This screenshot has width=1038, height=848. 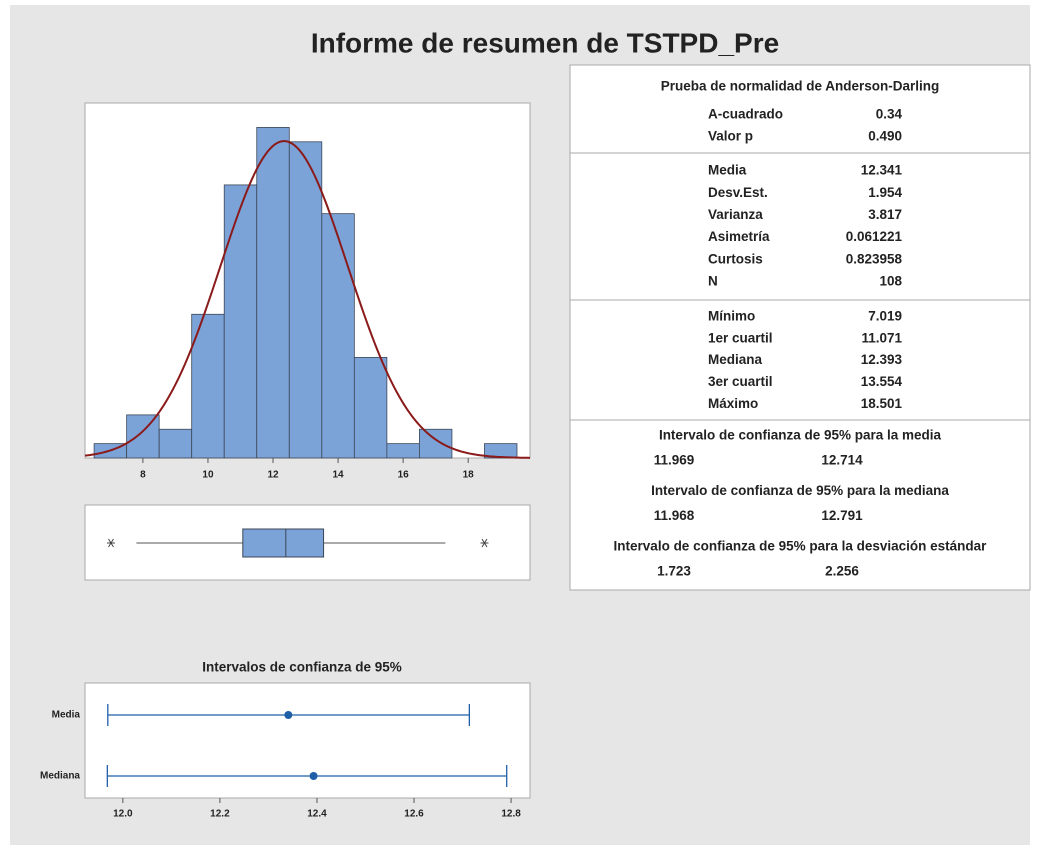 What do you see at coordinates (885, 192) in the screenshot?
I see `stat-value: 1.954` at bounding box center [885, 192].